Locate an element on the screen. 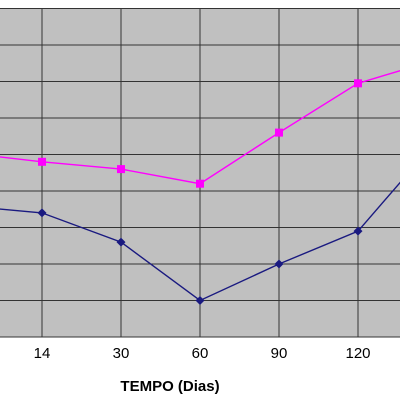  x-tick-label: 14 is located at coordinates (42, 353).